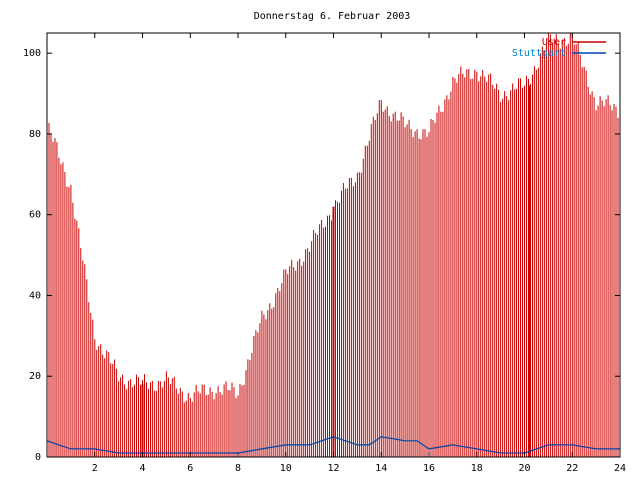 Image resolution: width=640 pixels, height=480 pixels. What do you see at coordinates (38, 457) in the screenshot?
I see `y-tick-label: 0` at bounding box center [38, 457].